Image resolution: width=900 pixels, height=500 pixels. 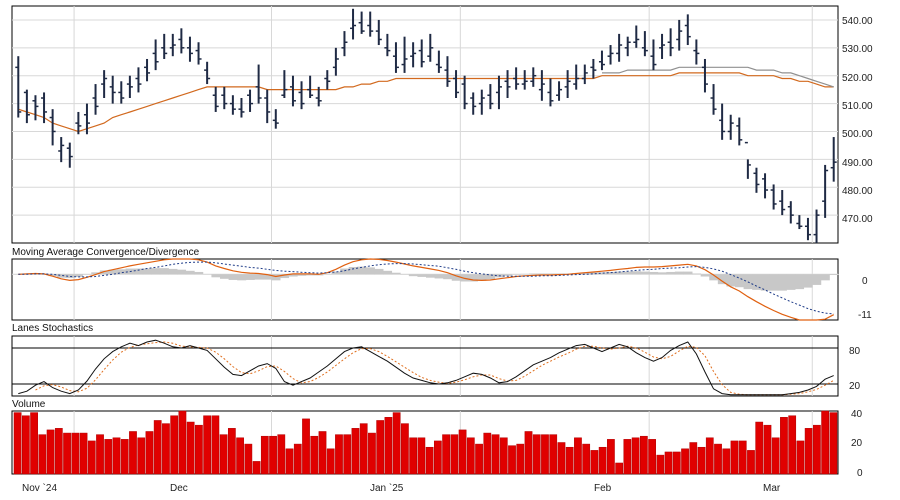 I want to click on macd-lines, so click(x=426, y=289).